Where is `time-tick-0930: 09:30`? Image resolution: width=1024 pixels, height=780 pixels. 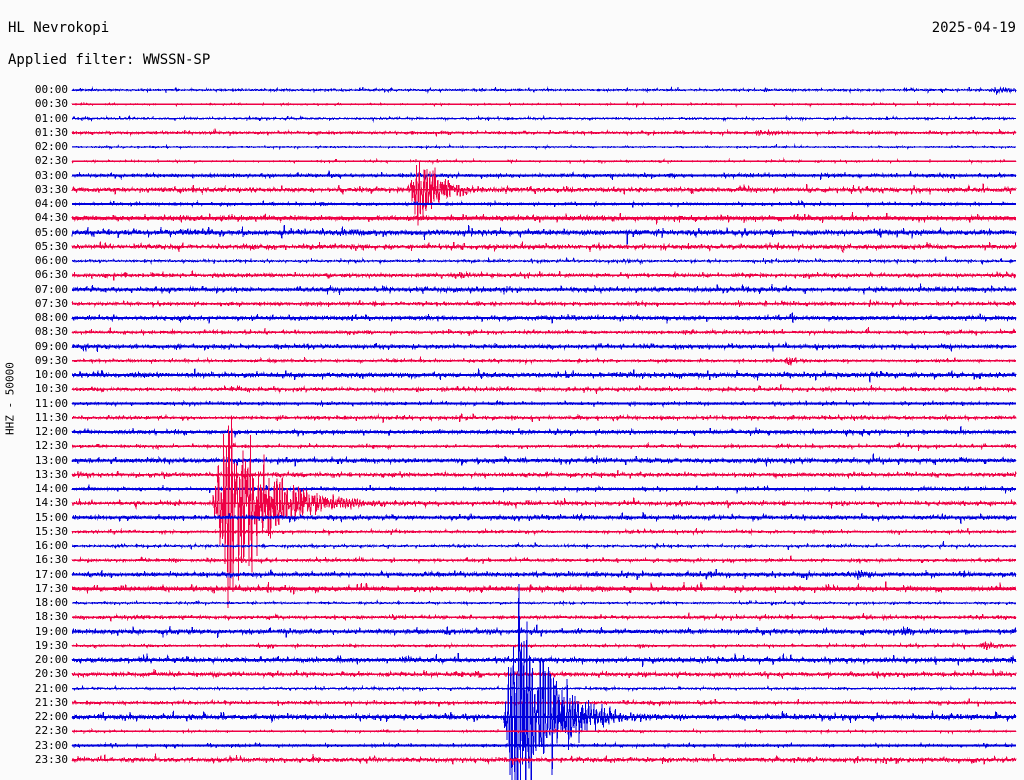
time-tick-0930: 09:30 is located at coordinates (51, 360).